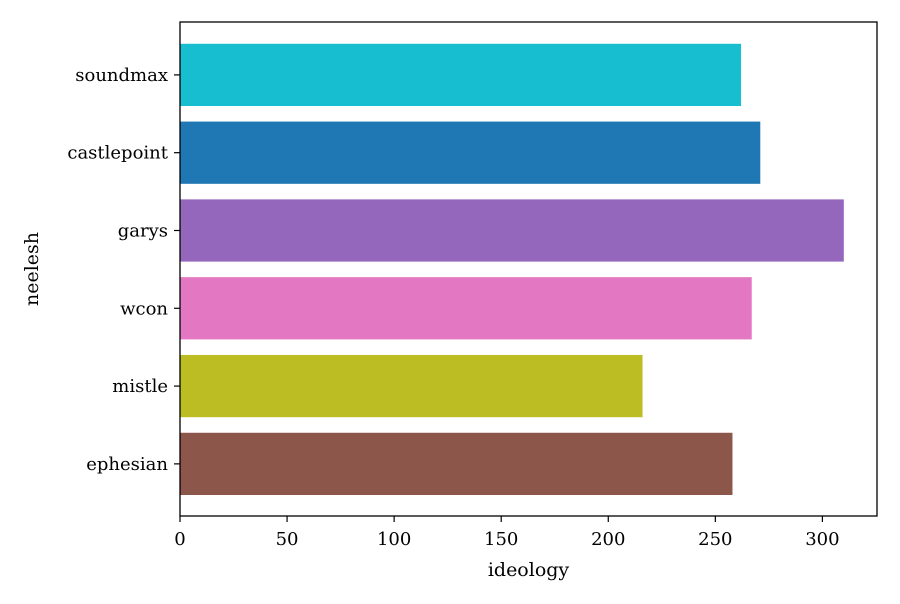 This screenshot has height=604, width=900. Describe the element at coordinates (512, 230) in the screenshot. I see `bar-garys` at that location.